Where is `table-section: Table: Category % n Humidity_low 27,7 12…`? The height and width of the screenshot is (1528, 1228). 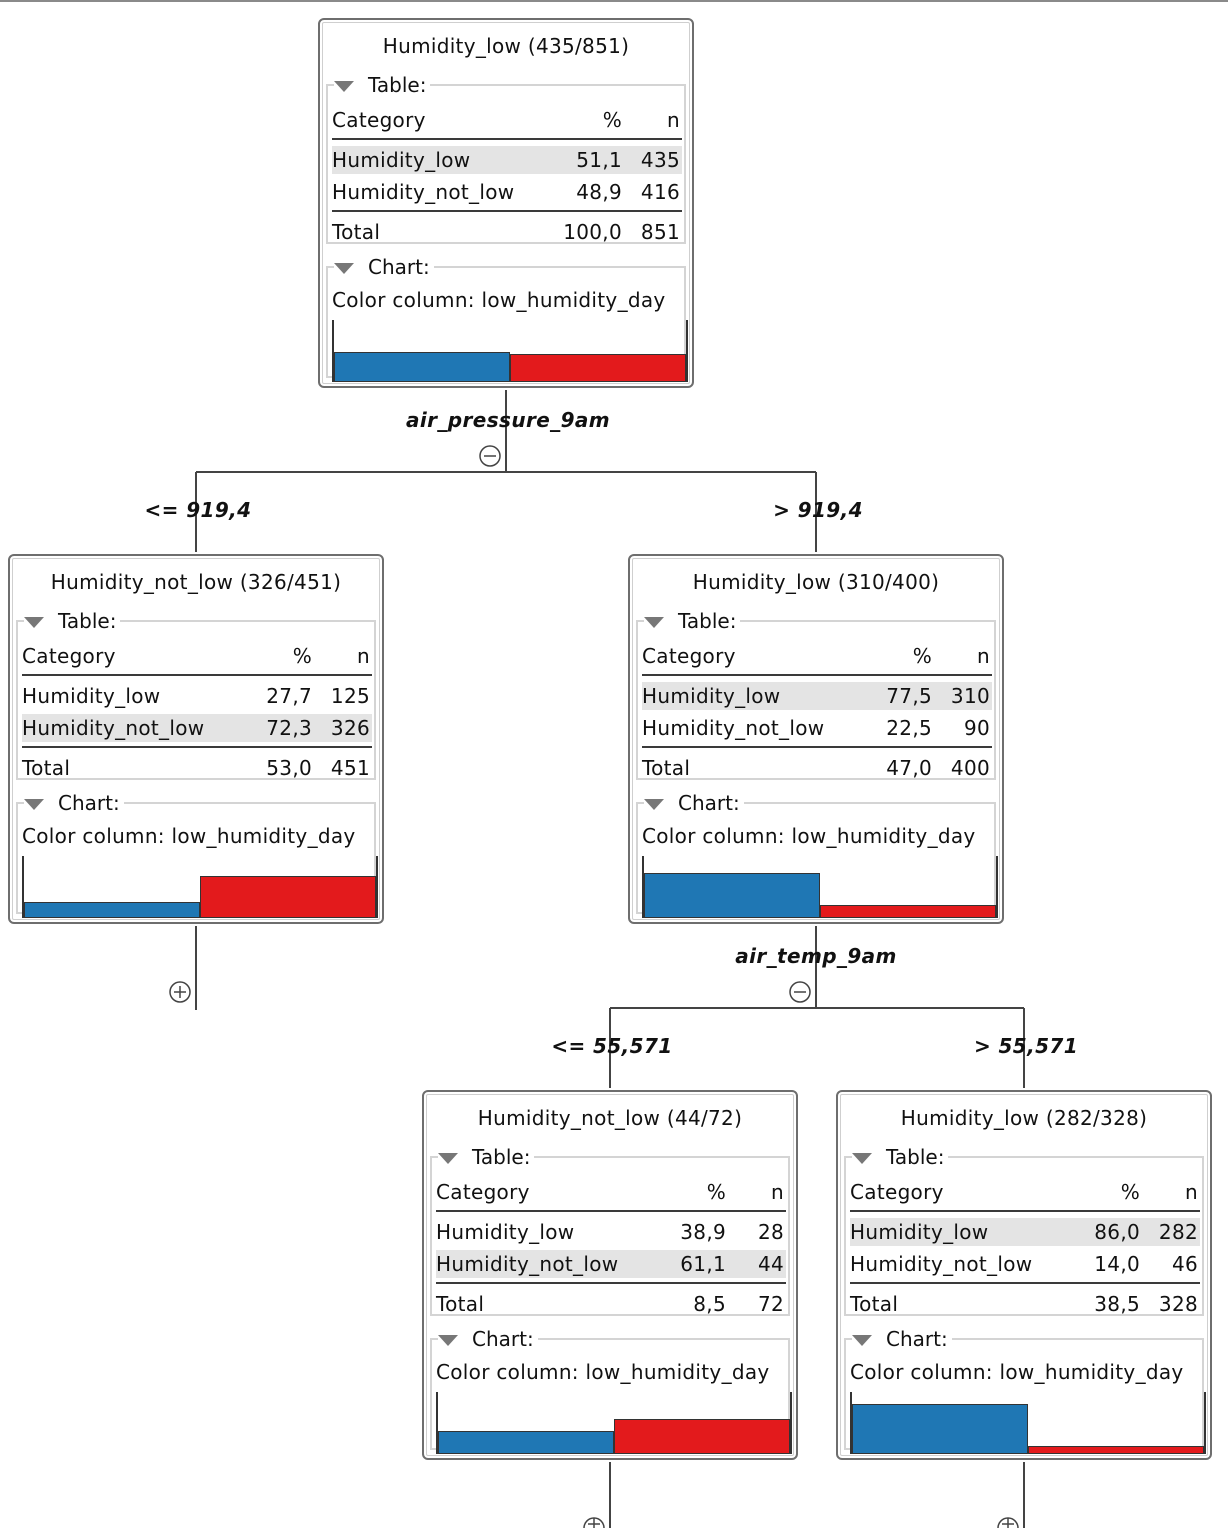
table-section: Table: Category % n Humidity_low 27,7 12… is located at coordinates (196, 694).